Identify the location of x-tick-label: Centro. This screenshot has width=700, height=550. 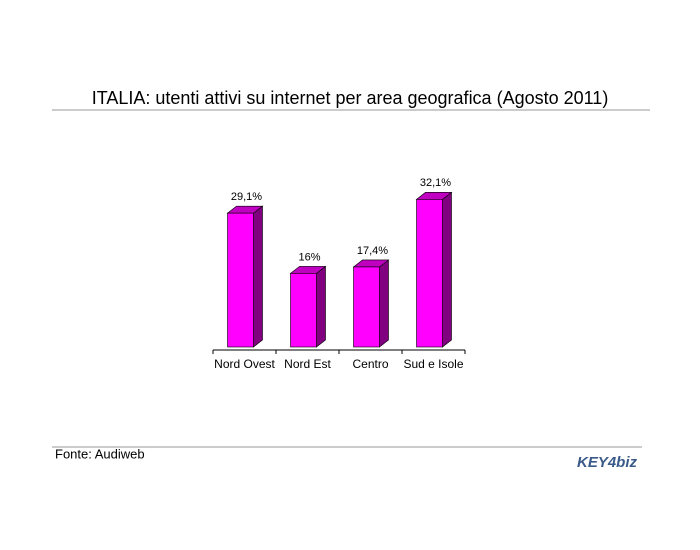
(370, 364).